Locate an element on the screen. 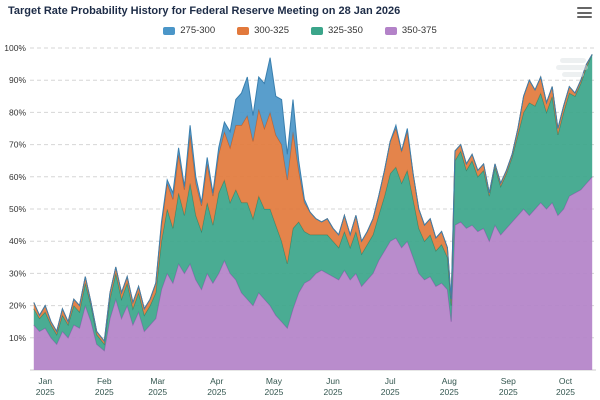 The width and height of the screenshot is (600, 400). y-axis-label: 70% is located at coordinates (17, 145).